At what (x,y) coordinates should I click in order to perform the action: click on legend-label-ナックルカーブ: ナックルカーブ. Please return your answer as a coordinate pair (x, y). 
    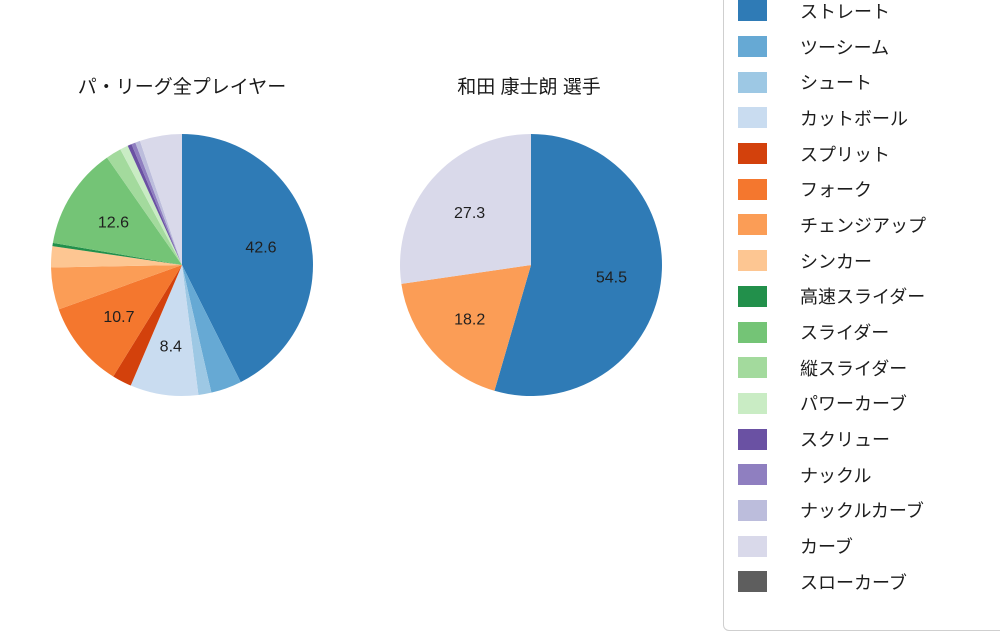
    Looking at the image, I should click on (862, 511).